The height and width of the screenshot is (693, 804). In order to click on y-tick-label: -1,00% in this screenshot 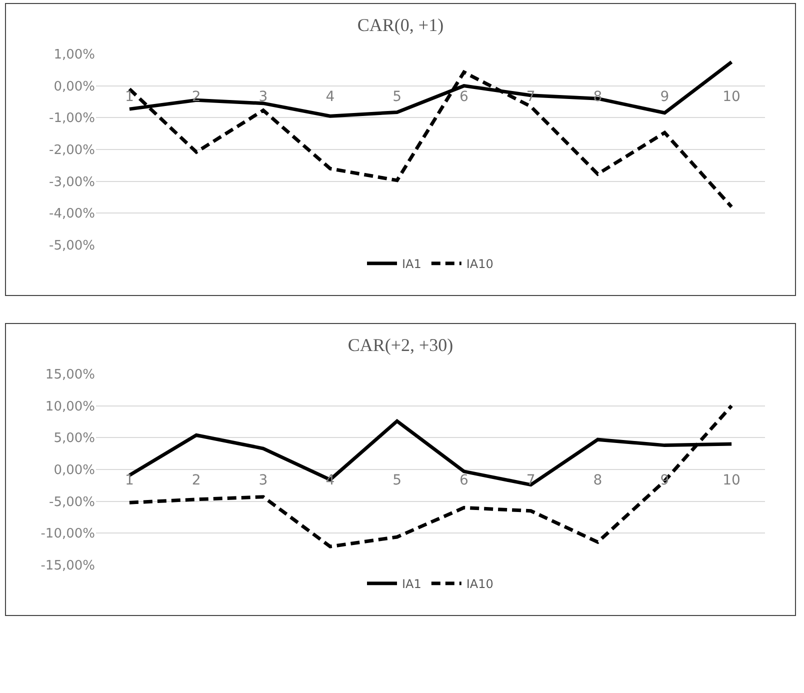, I will do `click(72, 118)`.